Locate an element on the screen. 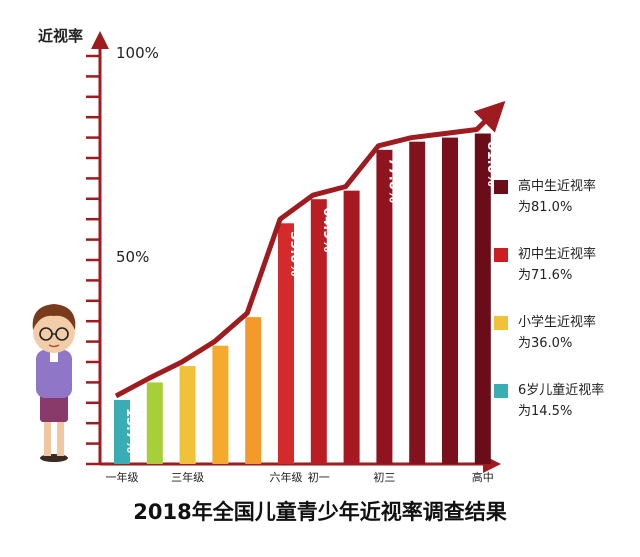 Image resolution: width=640 pixels, height=557 pixels. legend-item-primary-school: 小学生近视率 为36.0% is located at coordinates (564, 346).